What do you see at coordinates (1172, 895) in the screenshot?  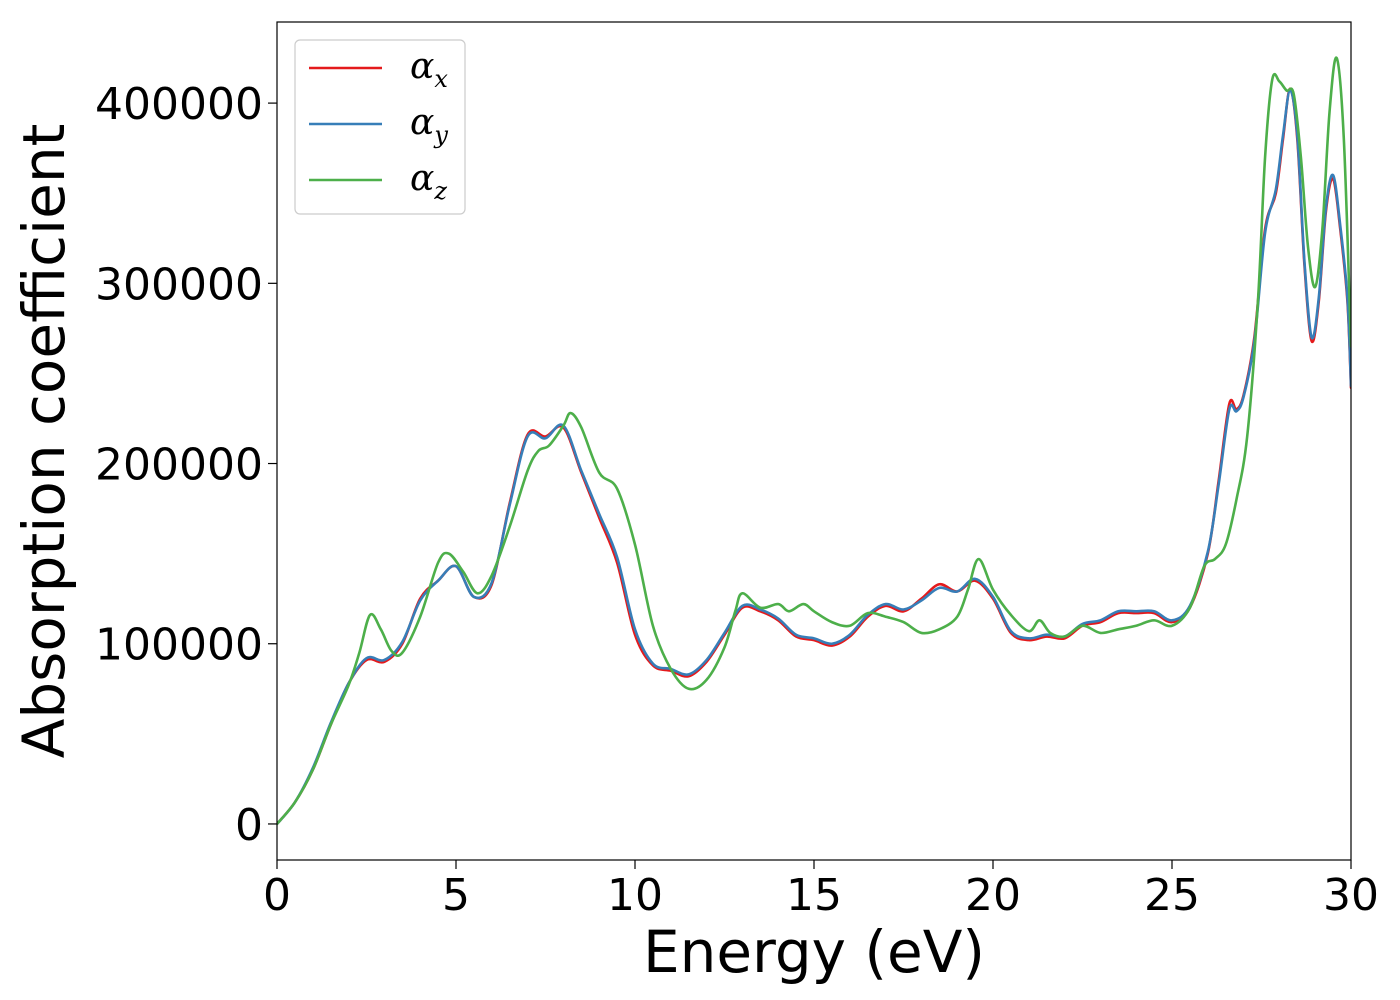 I see `x-tick-label: 25` at bounding box center [1172, 895].